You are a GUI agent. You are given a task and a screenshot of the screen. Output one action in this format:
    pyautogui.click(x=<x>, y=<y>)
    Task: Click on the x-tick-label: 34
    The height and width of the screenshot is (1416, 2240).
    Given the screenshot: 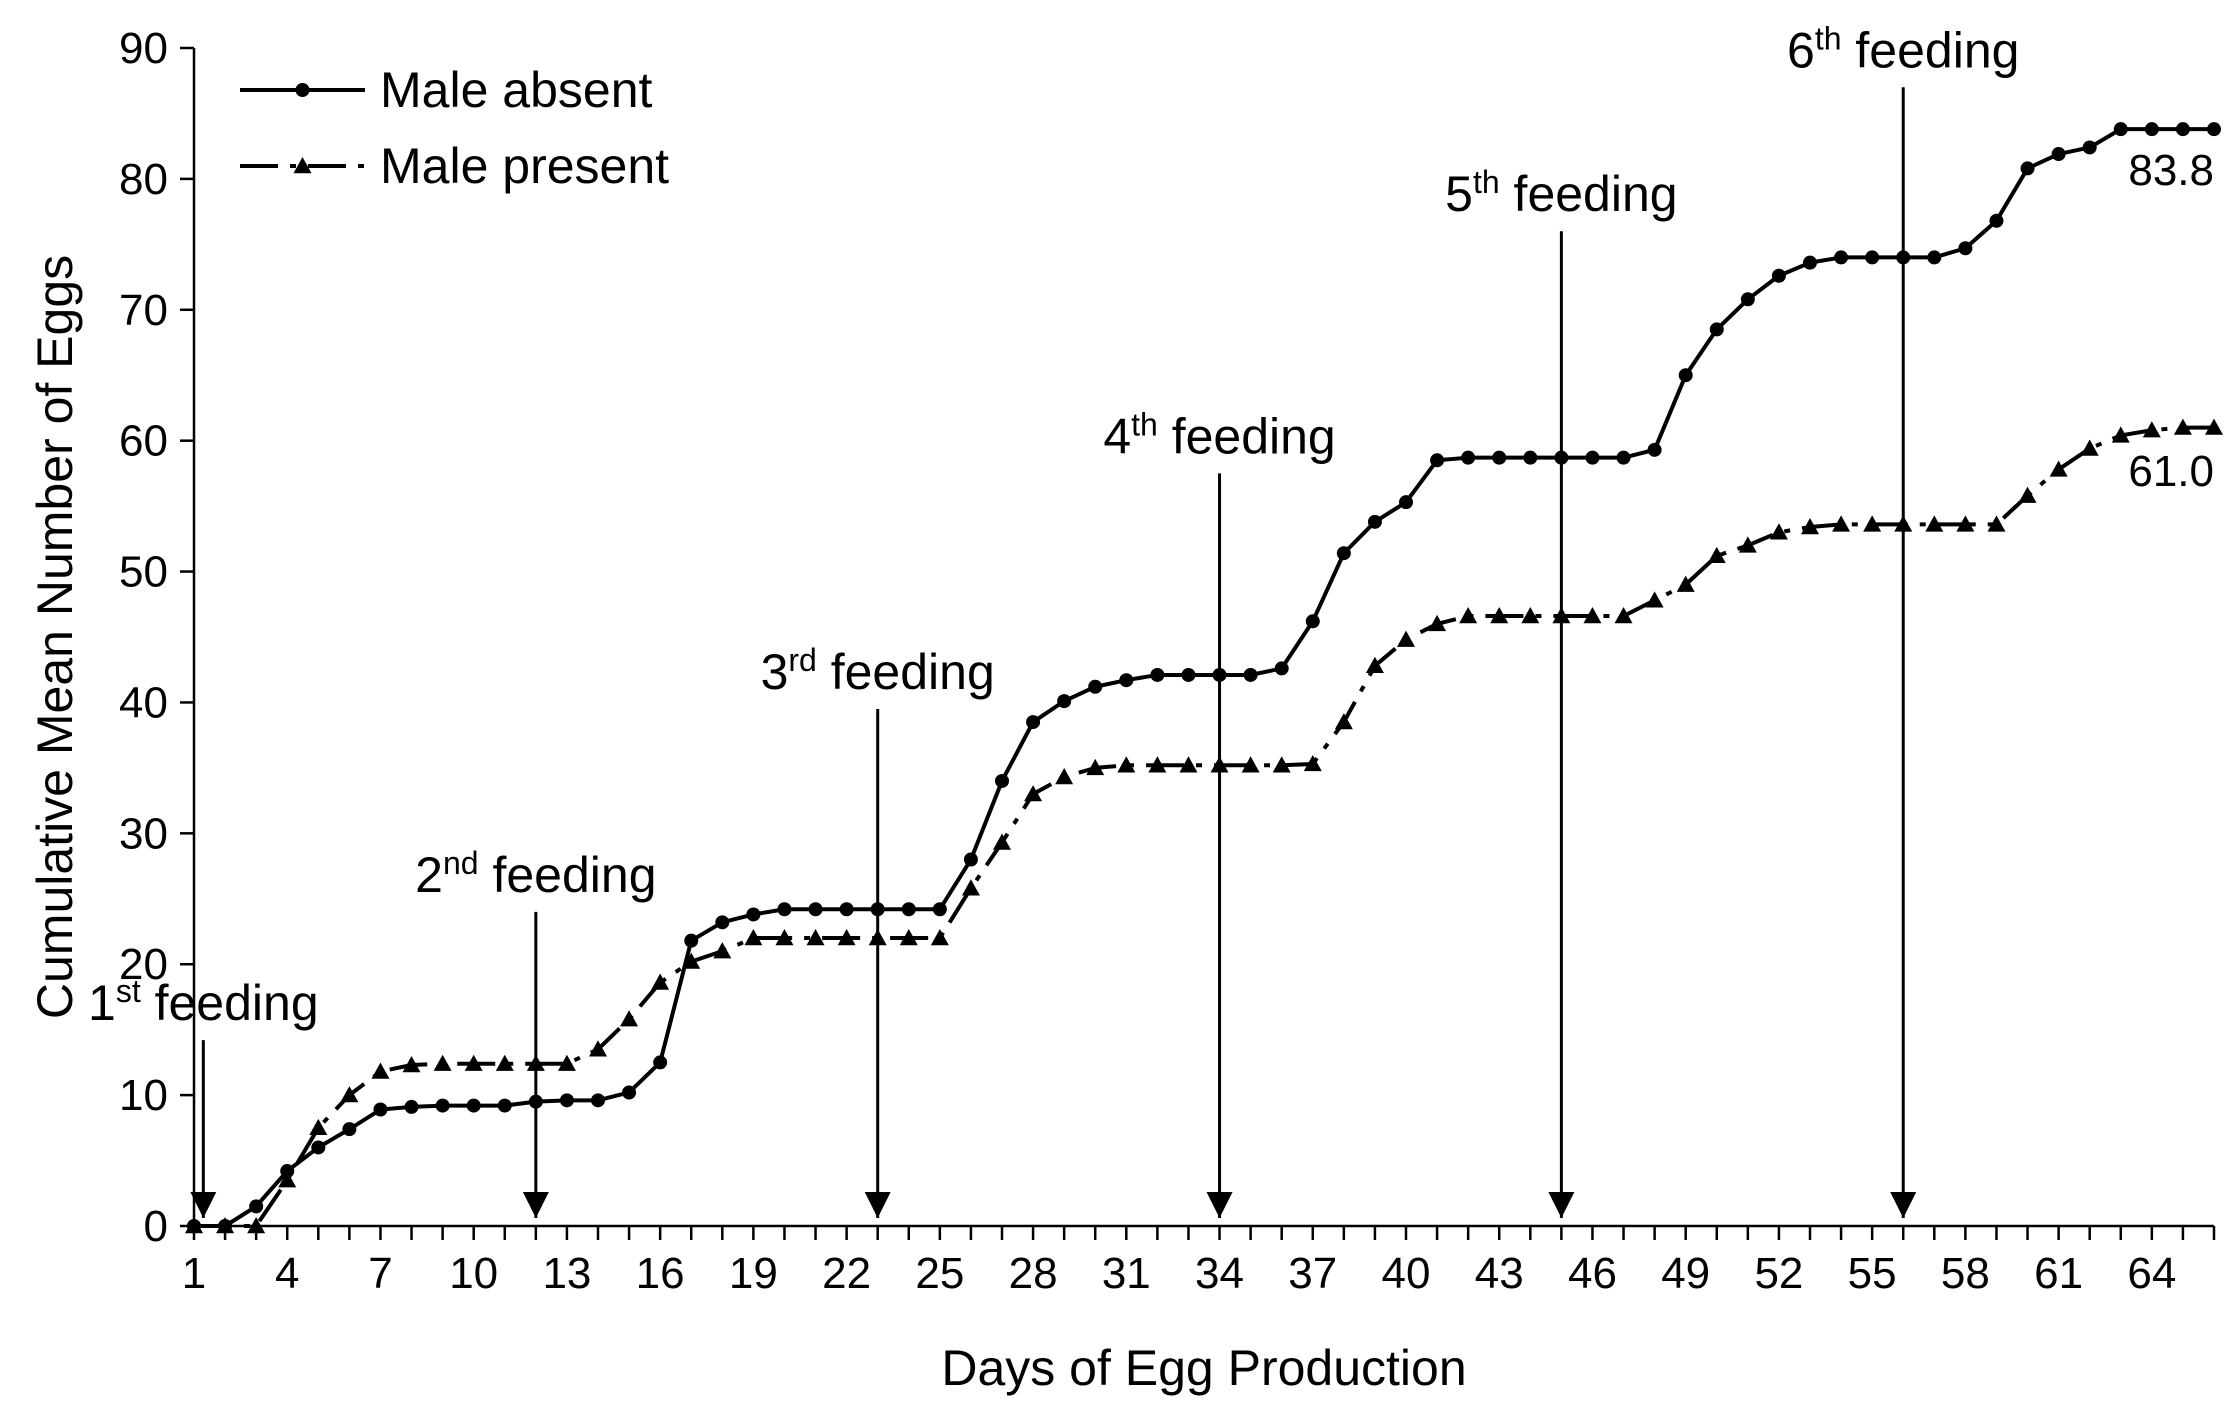 What is the action you would take?
    pyautogui.click(x=1219, y=1273)
    